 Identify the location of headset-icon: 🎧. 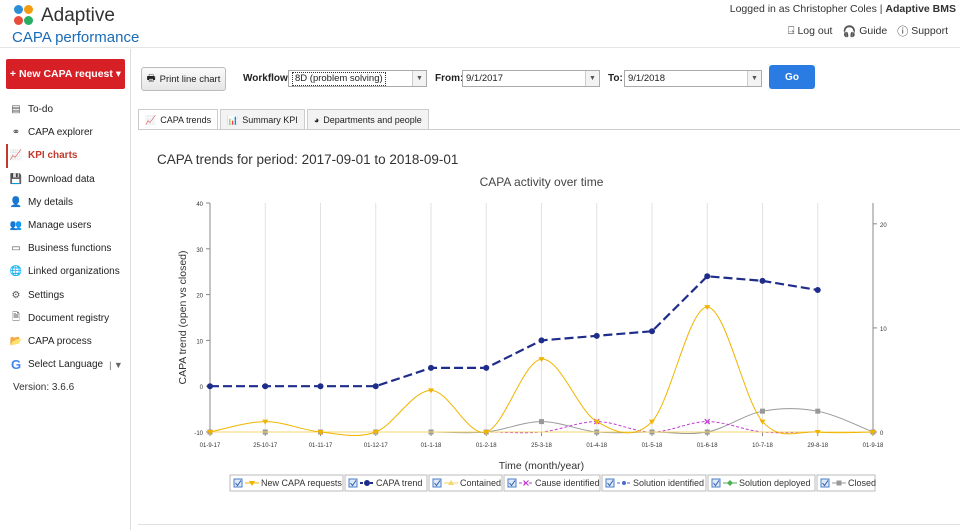
(849, 31).